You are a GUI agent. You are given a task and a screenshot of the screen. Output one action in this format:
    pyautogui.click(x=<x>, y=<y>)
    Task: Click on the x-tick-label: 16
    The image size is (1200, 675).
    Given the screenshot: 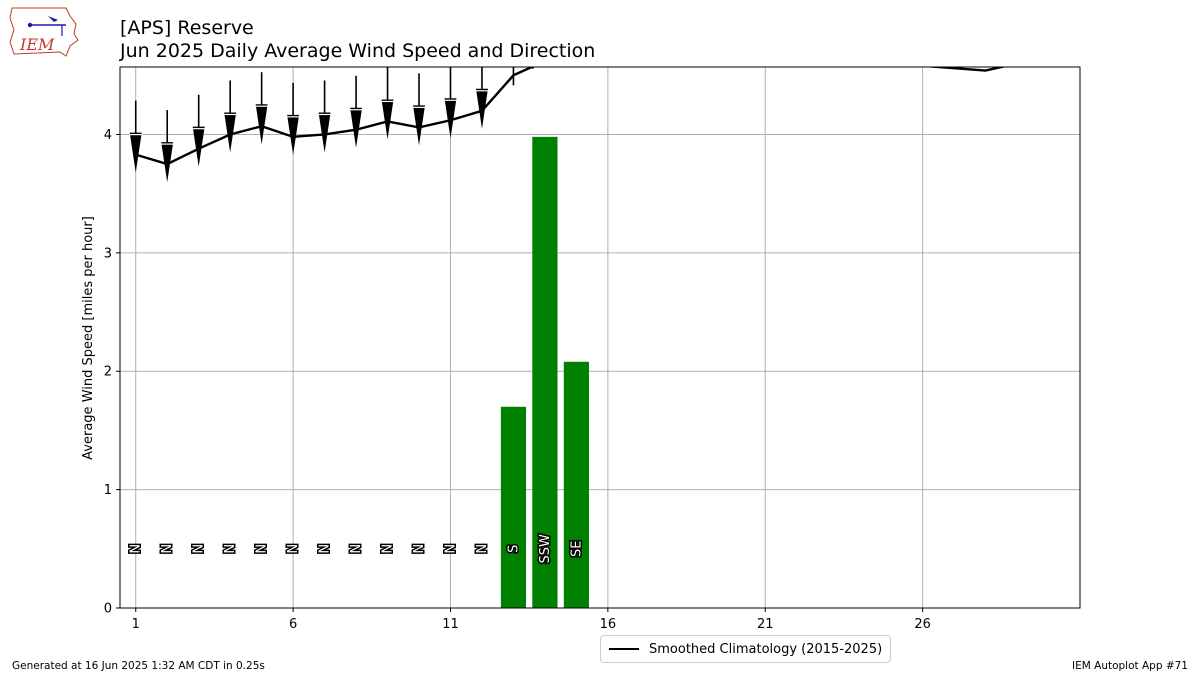 What is the action you would take?
    pyautogui.click(x=608, y=624)
    